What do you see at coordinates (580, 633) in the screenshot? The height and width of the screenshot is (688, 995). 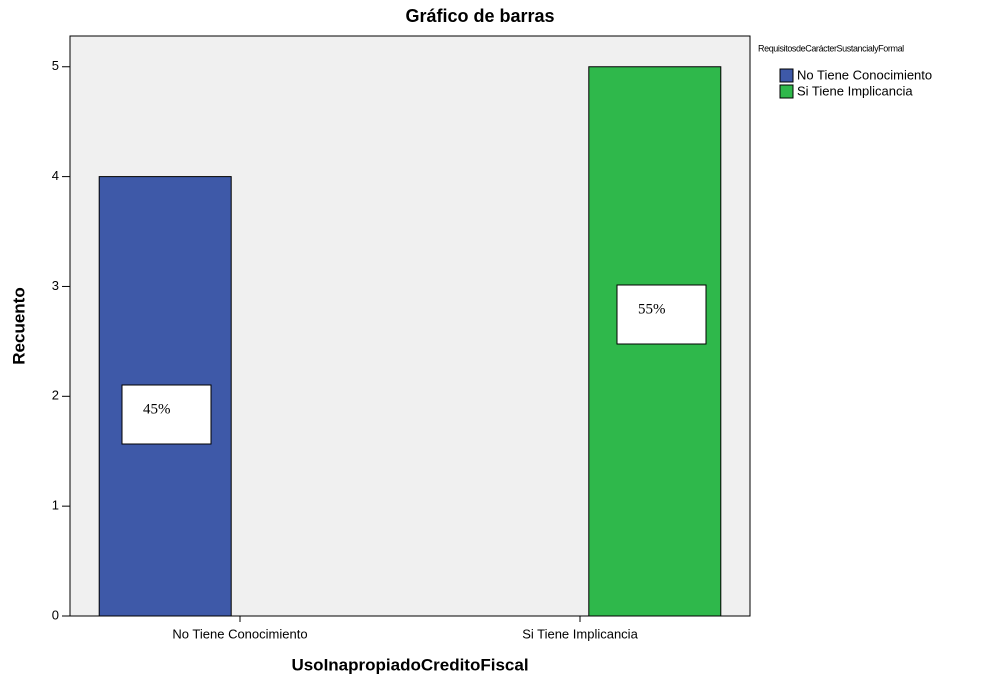 I see `x-tick-label: Si Tiene Implicancia` at bounding box center [580, 633].